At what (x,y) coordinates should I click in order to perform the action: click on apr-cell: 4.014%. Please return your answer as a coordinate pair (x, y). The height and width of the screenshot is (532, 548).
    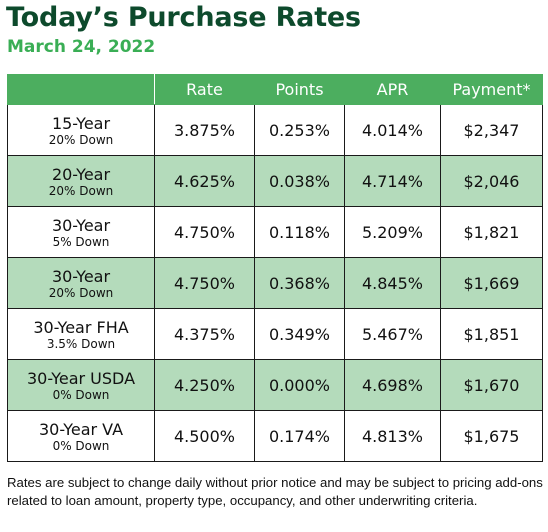
    Looking at the image, I should click on (392, 130).